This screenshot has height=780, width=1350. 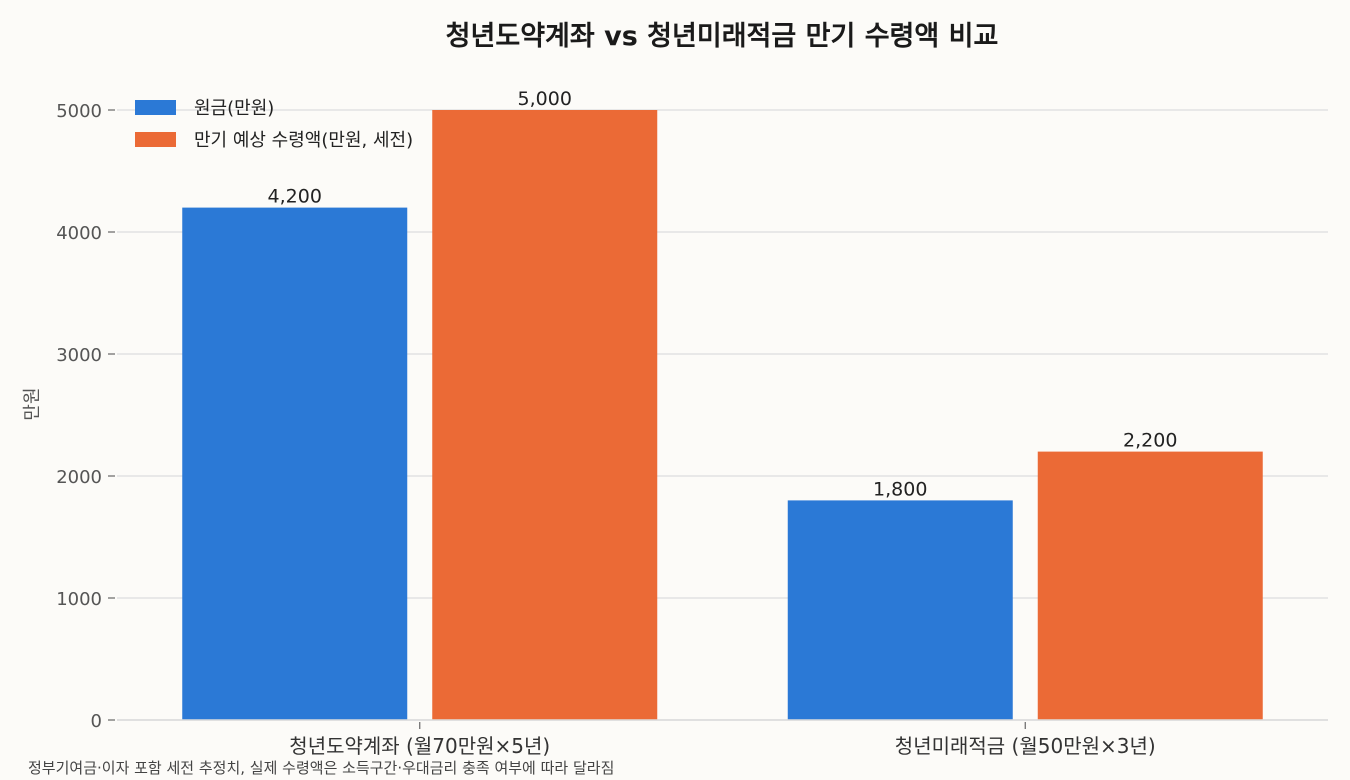 I want to click on legend-label: 만기 예상 수령액(만원, 세전), so click(x=303, y=140).